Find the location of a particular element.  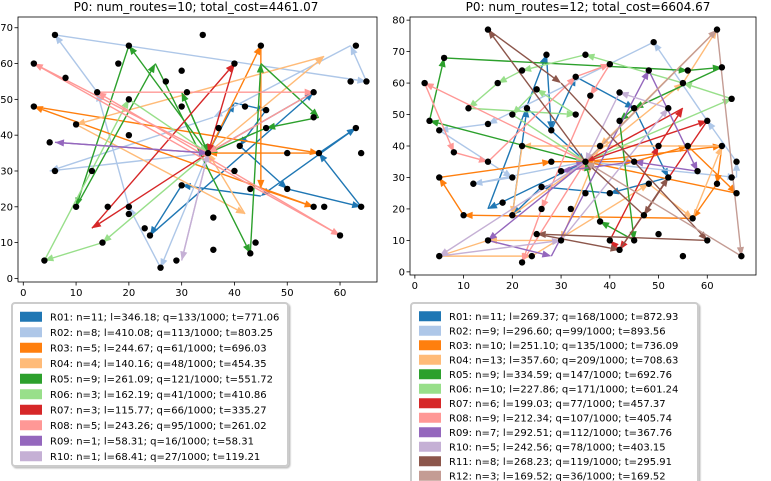

legend-entry: R08: n=9; l=212.34; q=107/1000; t=405.74 is located at coordinates (560, 418).